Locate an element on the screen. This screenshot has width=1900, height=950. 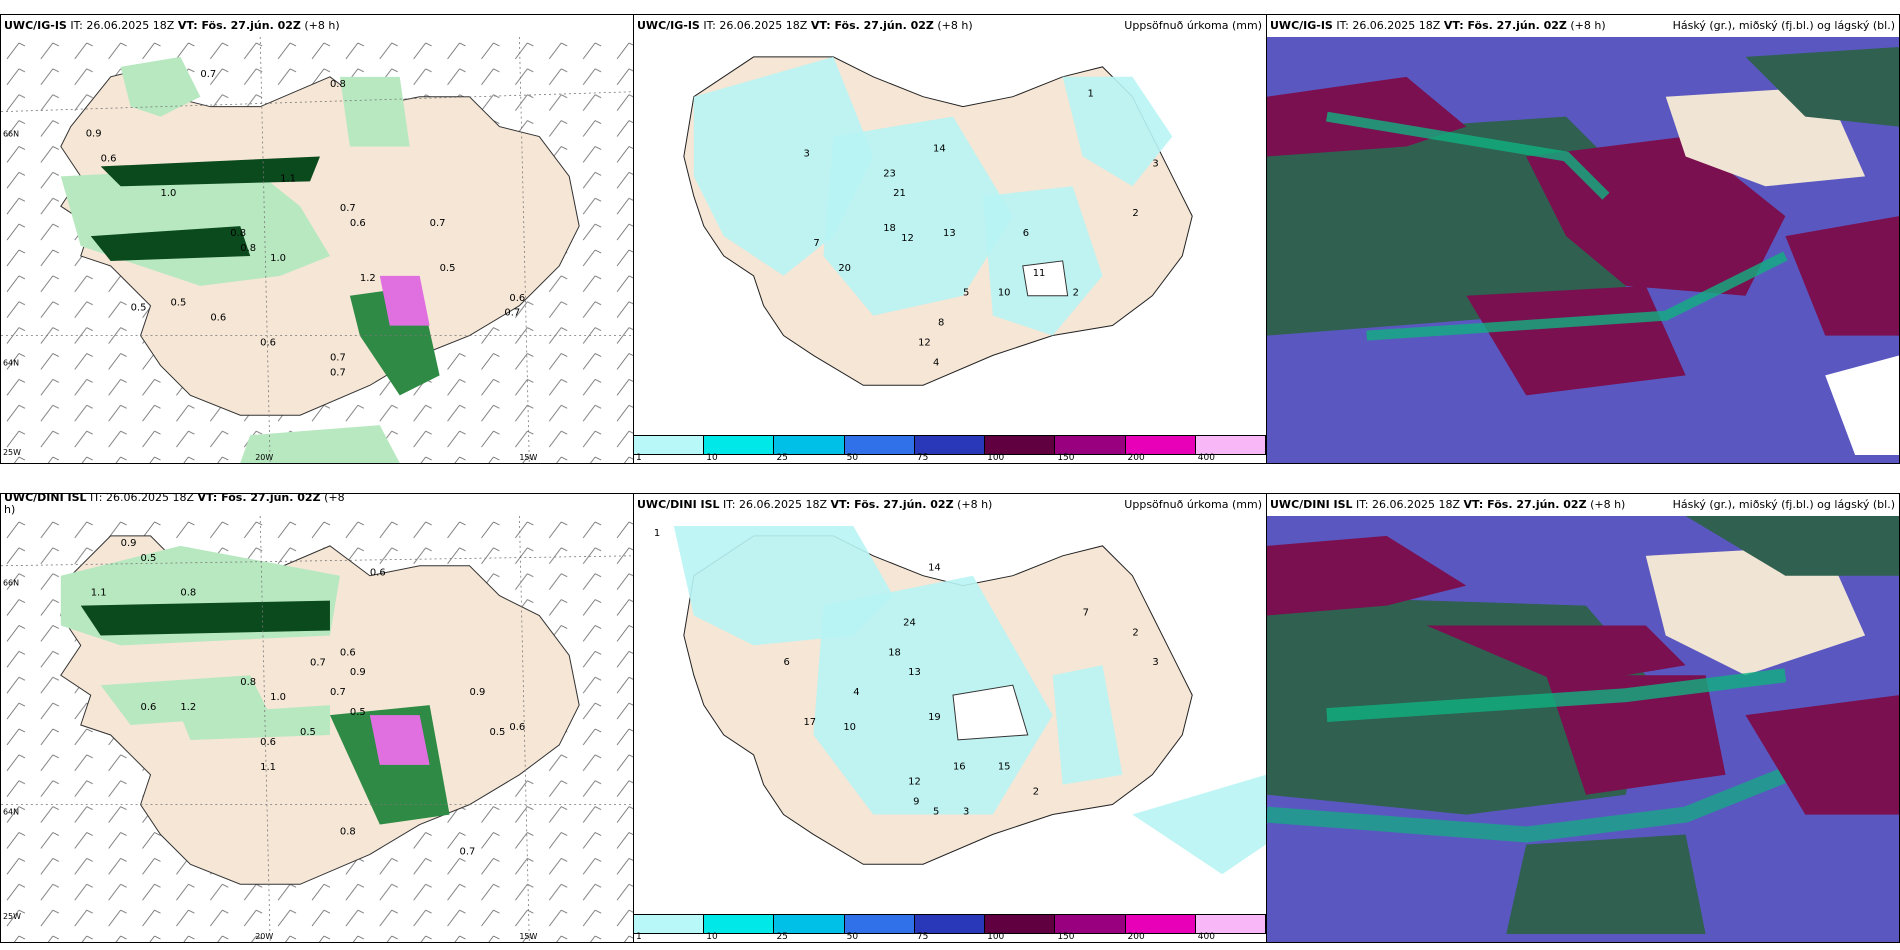
value-label: 10 is located at coordinates (1004, 293).